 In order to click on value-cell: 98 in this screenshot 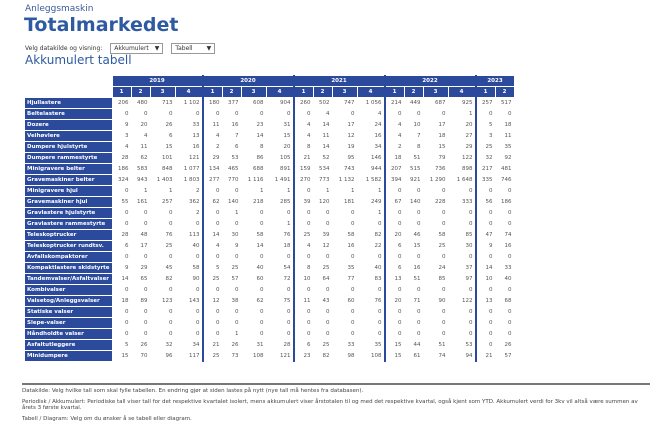, I will do `click(344, 356)`.